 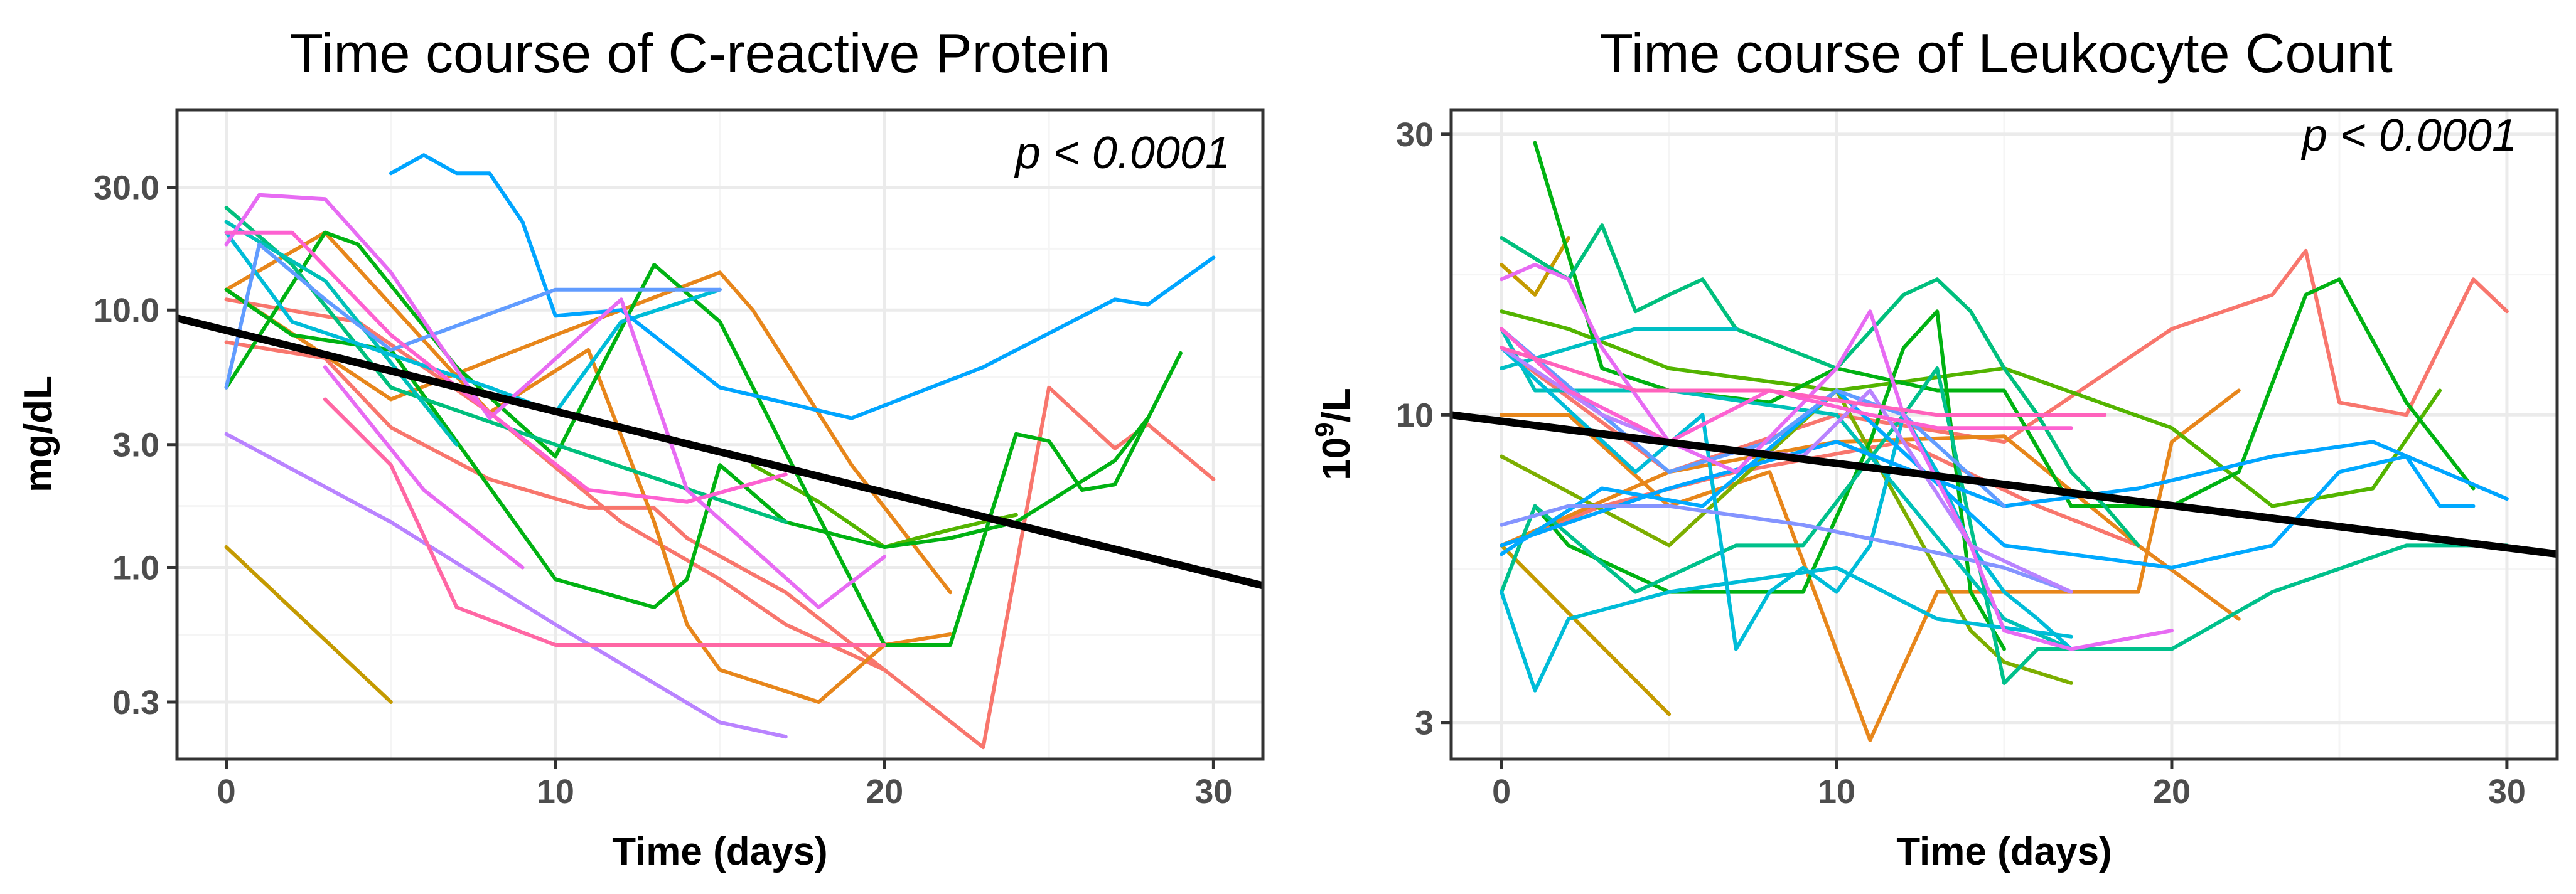 I want to click on leukocyte-y-axis-title-base: 10, so click(x=1336, y=459).